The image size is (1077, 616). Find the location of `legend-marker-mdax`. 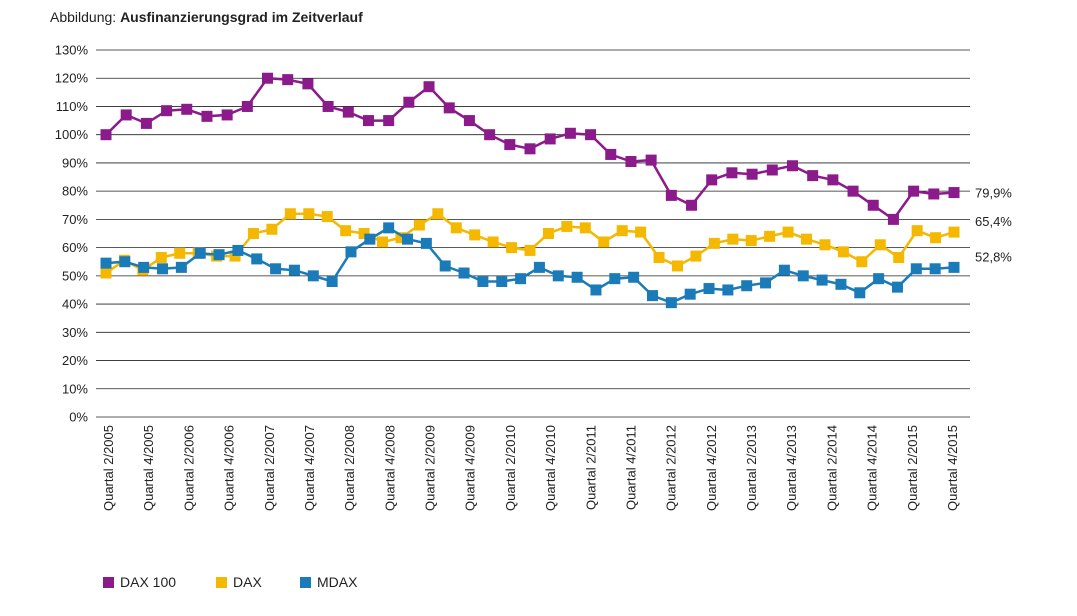

legend-marker-mdax is located at coordinates (305, 582).